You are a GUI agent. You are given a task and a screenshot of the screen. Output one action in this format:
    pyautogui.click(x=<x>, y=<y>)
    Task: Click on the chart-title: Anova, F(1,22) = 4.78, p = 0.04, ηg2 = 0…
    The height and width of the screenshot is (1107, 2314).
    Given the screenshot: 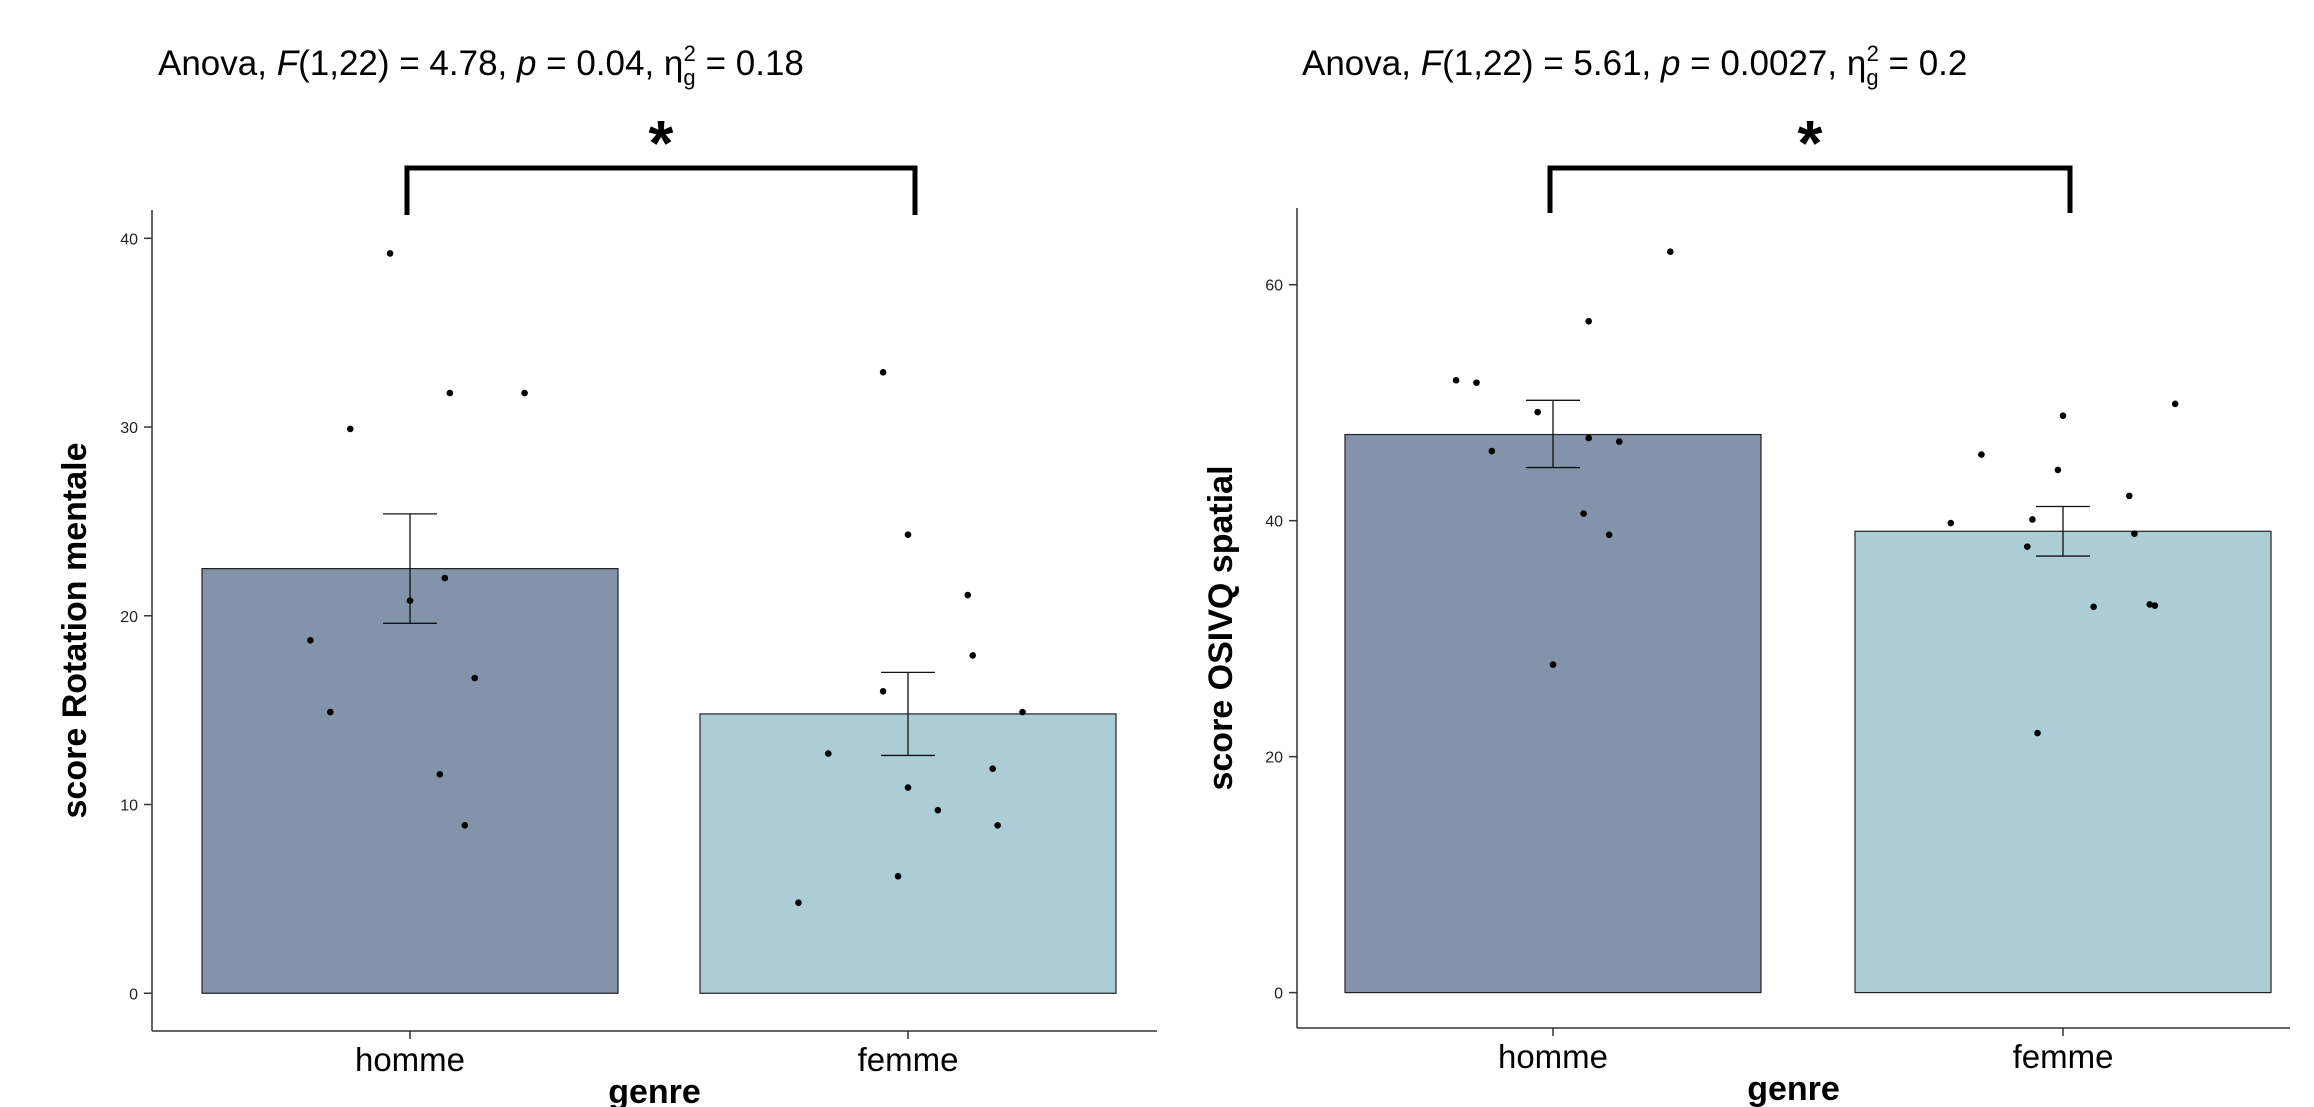 What is the action you would take?
    pyautogui.click(x=481, y=65)
    